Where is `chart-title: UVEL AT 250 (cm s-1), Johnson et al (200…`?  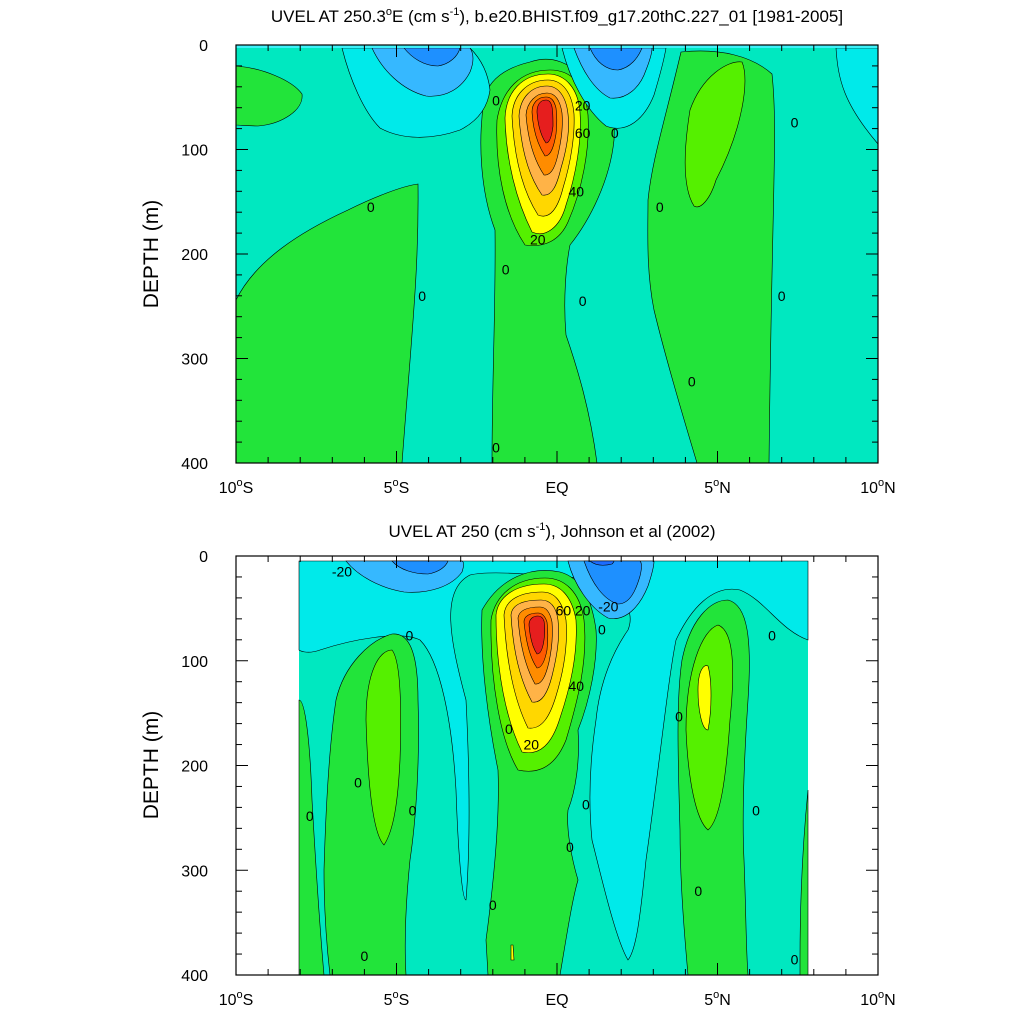 chart-title: UVEL AT 250 (cm s-1), Johnson et al (200… is located at coordinates (552, 531).